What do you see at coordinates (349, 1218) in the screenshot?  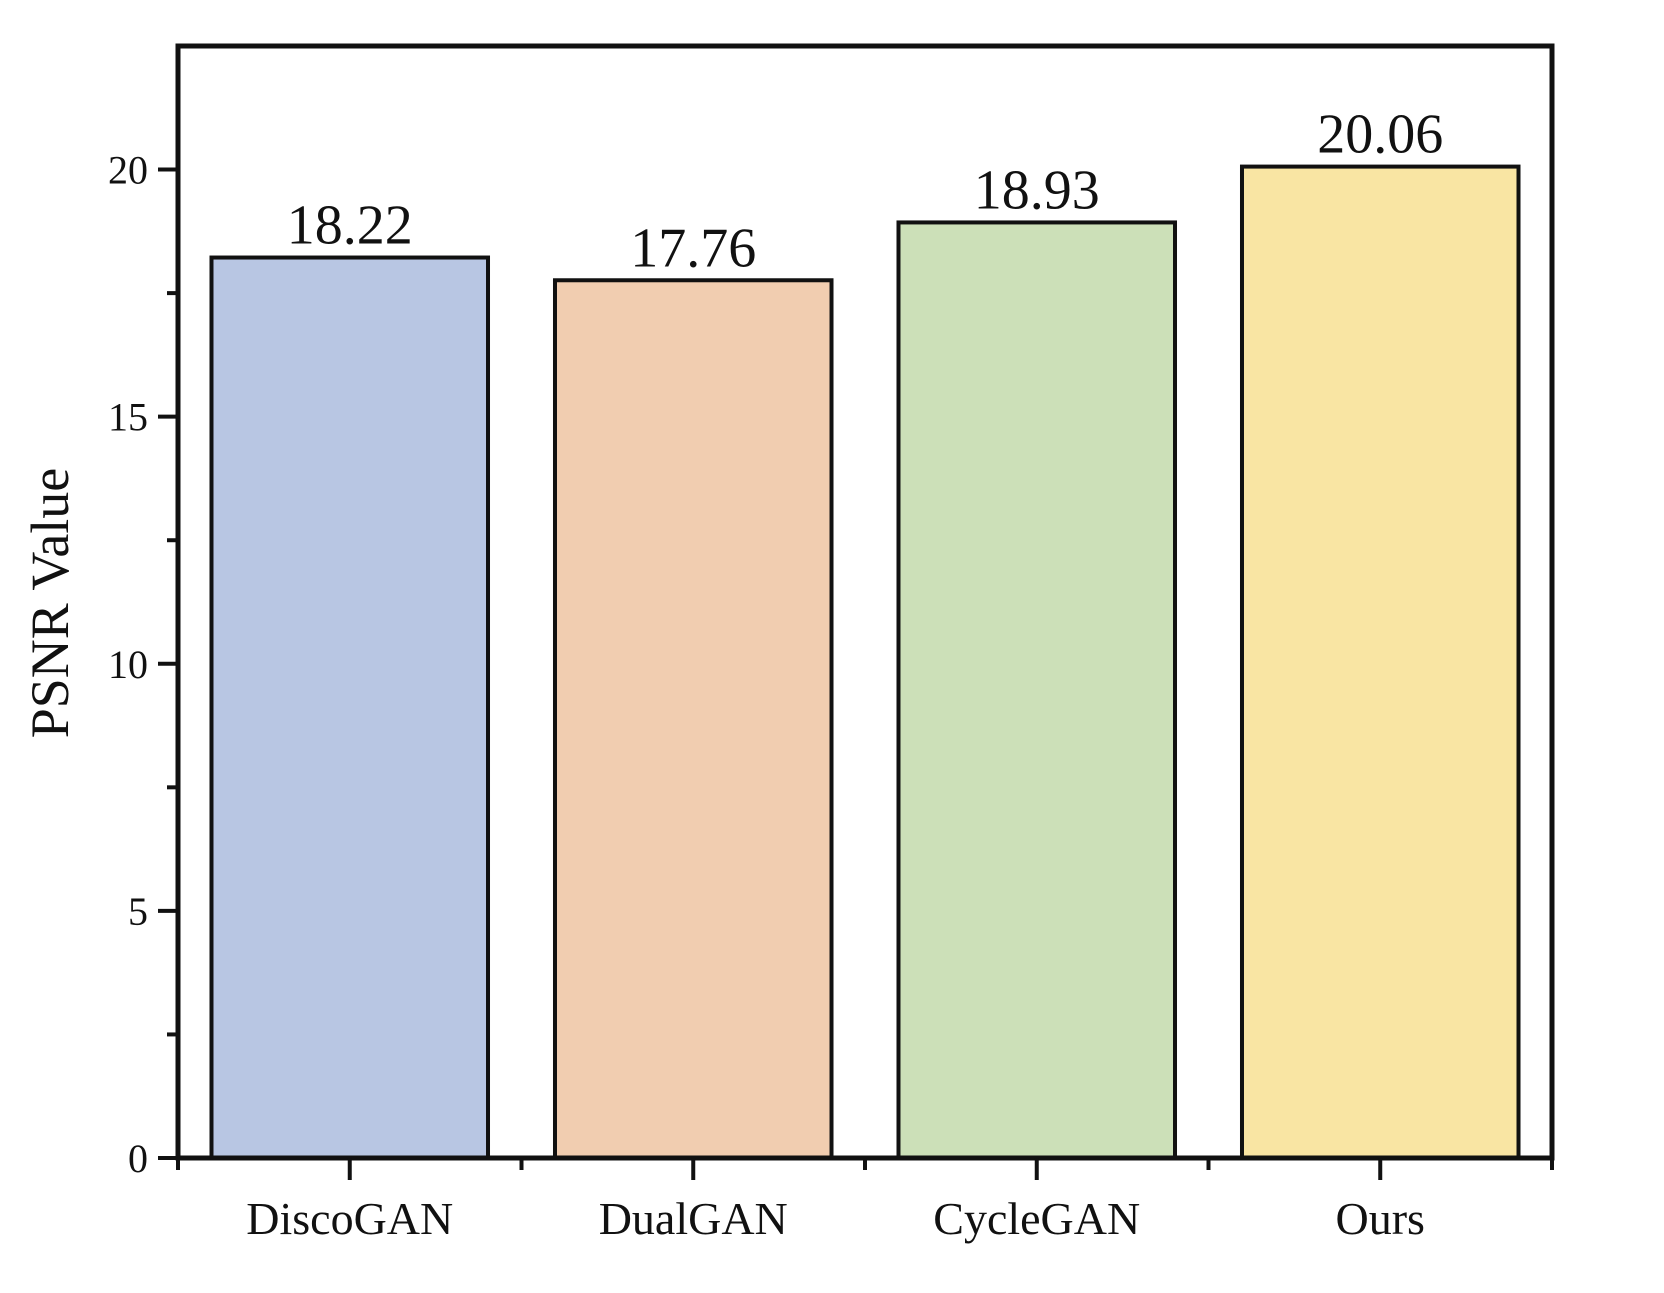 I see `x-tick-label-discogan: DiscoGAN` at bounding box center [349, 1218].